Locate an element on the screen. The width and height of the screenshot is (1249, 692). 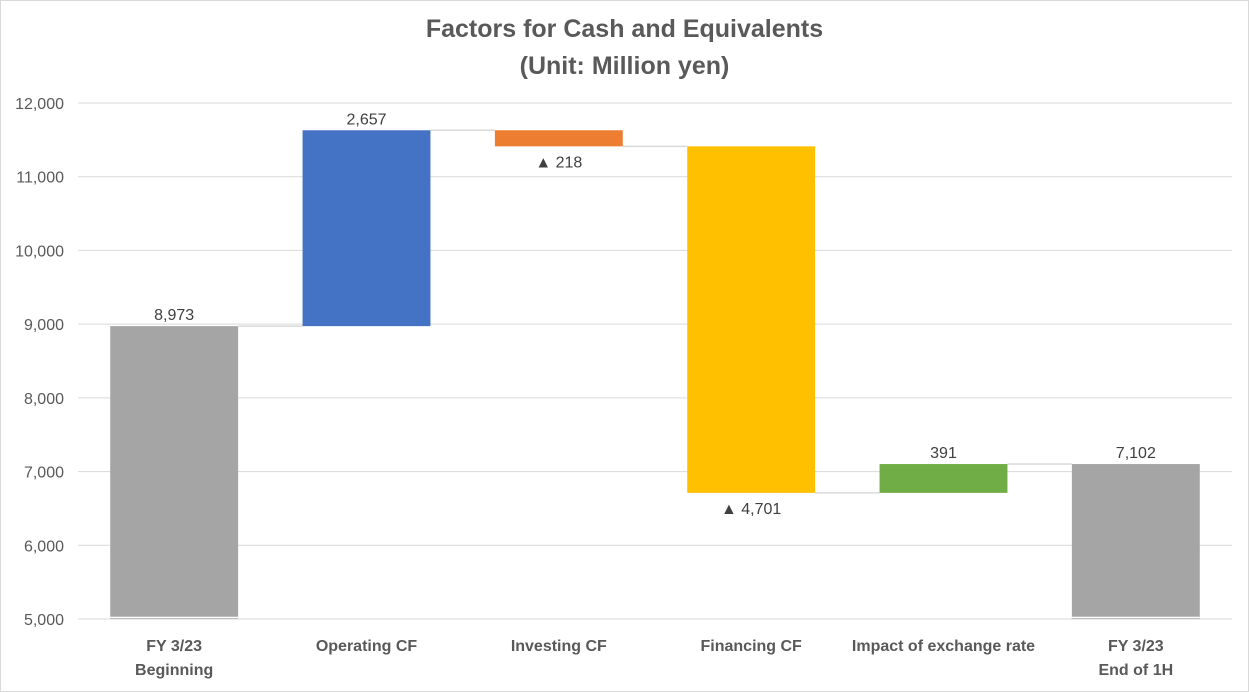
data-label: ▲ 4,701 is located at coordinates (751, 509).